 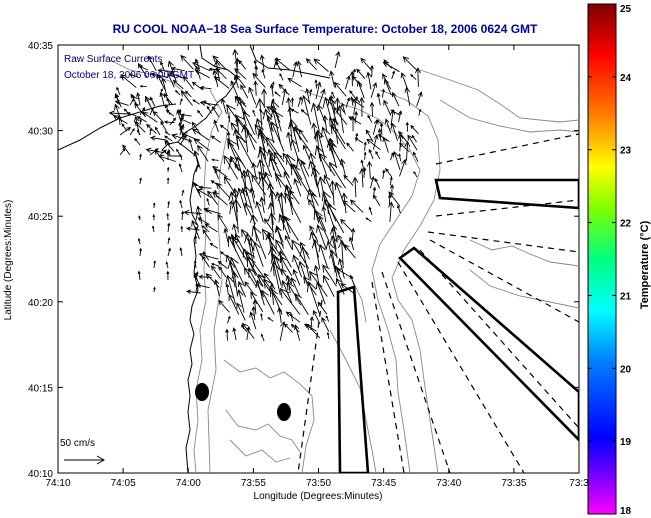 I want to click on annotation-line1: Raw Surface Currents, so click(x=113, y=59).